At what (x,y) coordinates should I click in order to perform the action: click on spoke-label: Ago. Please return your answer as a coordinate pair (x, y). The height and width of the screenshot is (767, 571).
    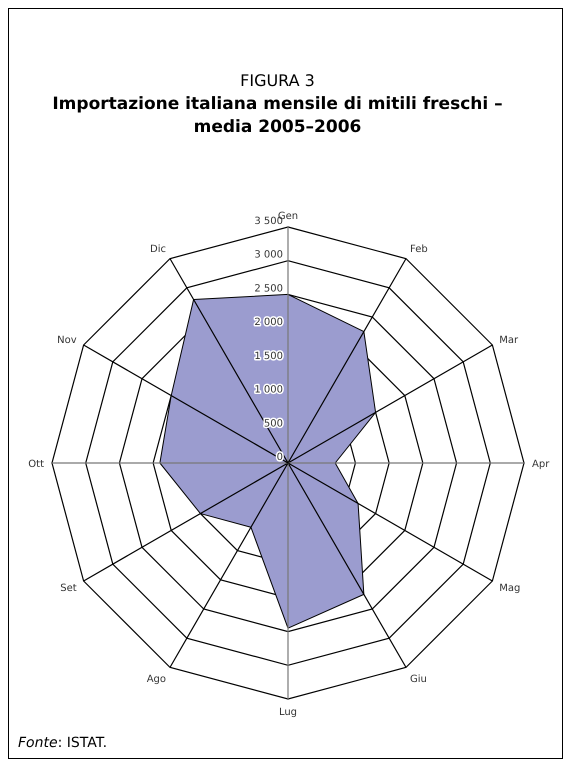
    Looking at the image, I should click on (156, 679).